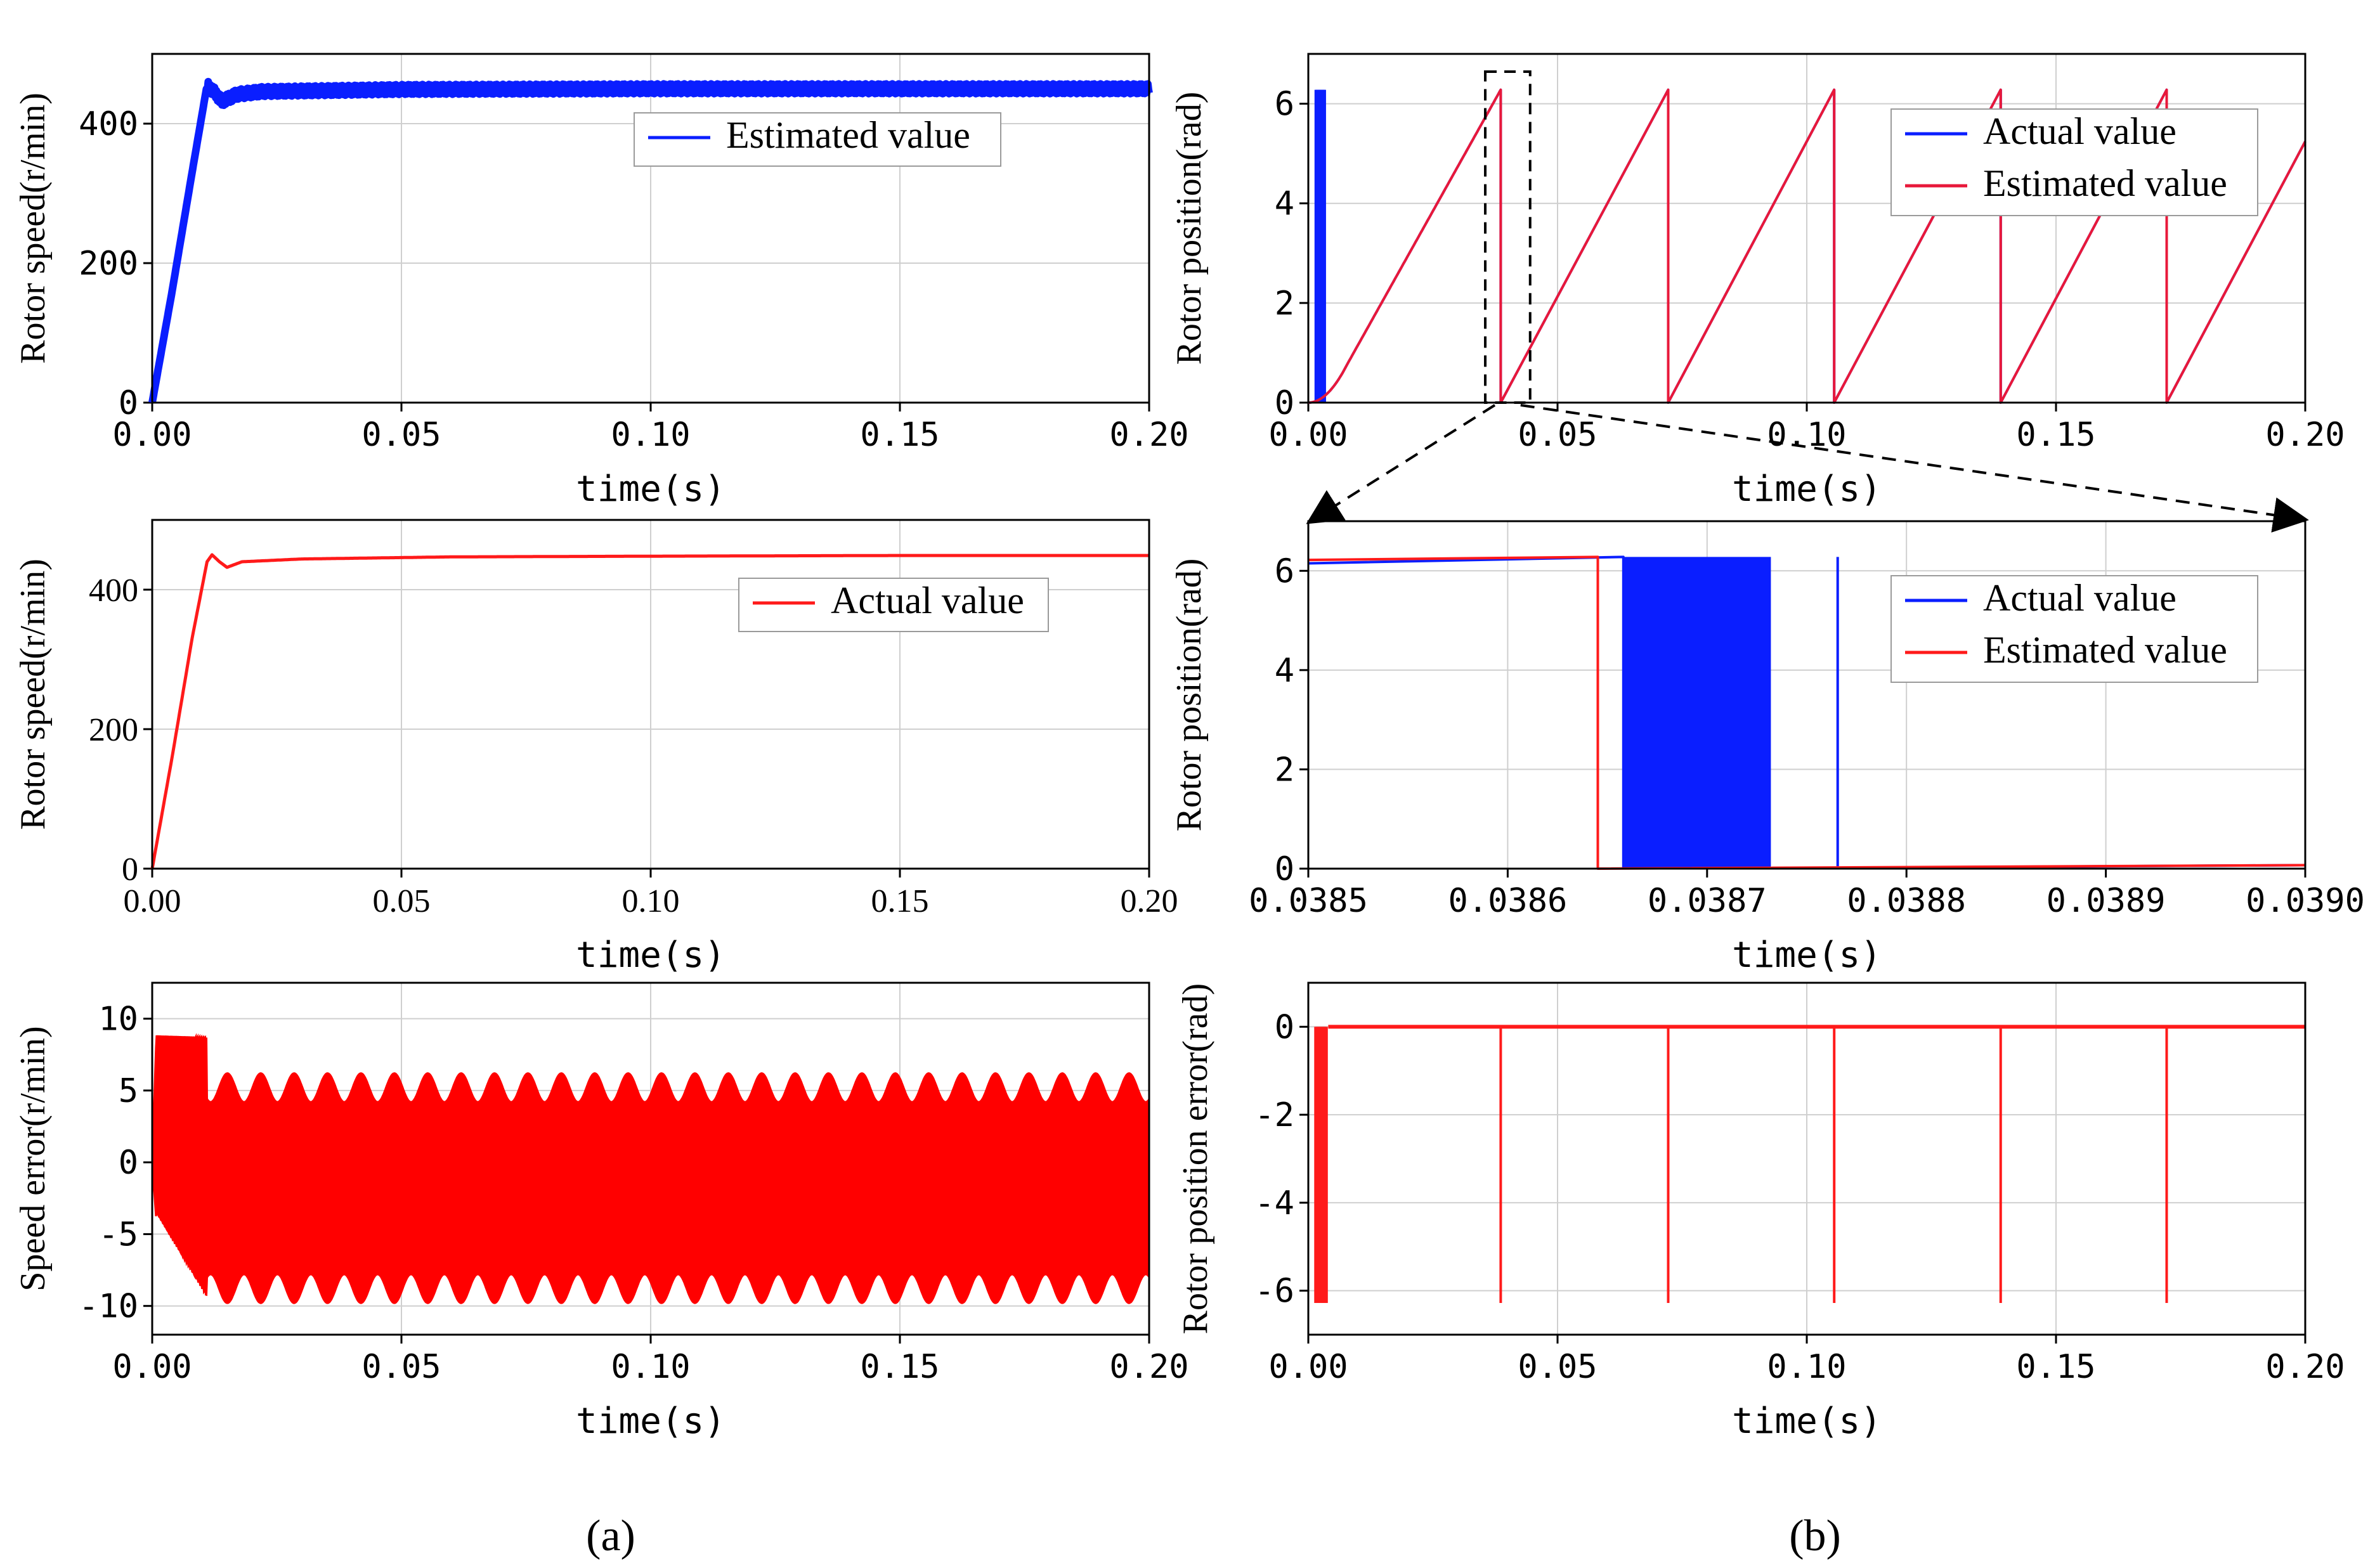  What do you see at coordinates (1274, 1115) in the screenshot?
I see `y-tick-label: -2` at bounding box center [1274, 1115].